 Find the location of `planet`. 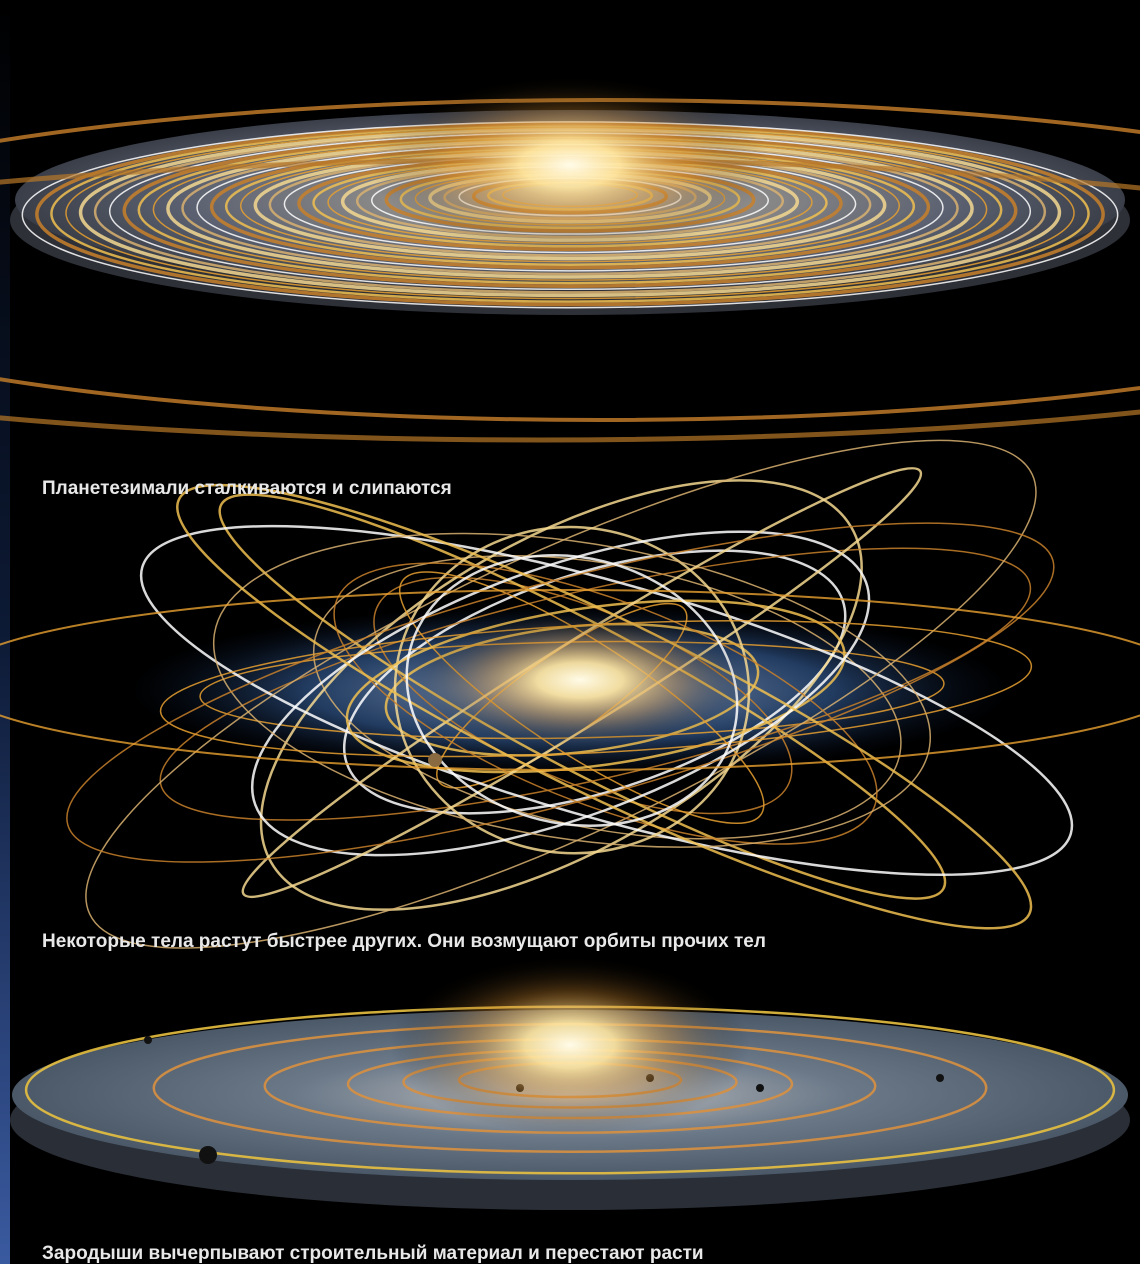

planet is located at coordinates (435, 760).